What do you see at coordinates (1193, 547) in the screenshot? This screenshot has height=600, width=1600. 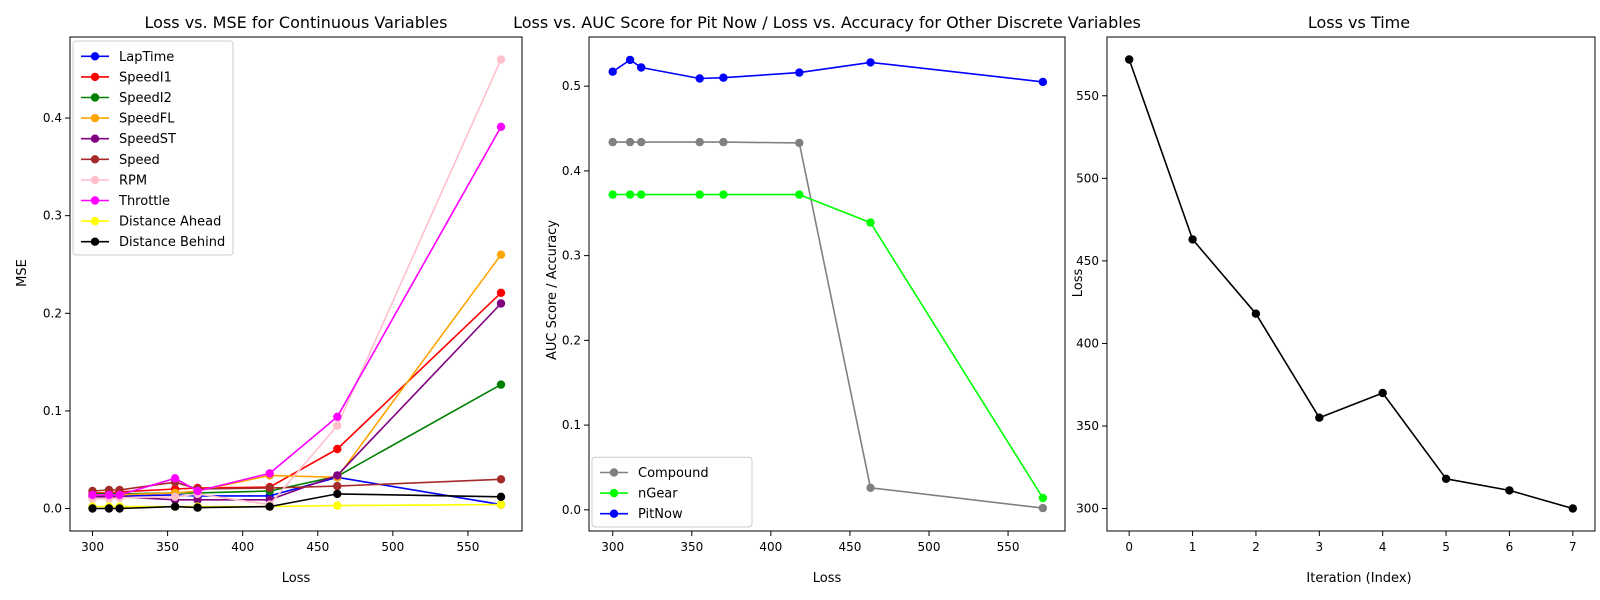 I see `x-tick-label: 1` at bounding box center [1193, 547].